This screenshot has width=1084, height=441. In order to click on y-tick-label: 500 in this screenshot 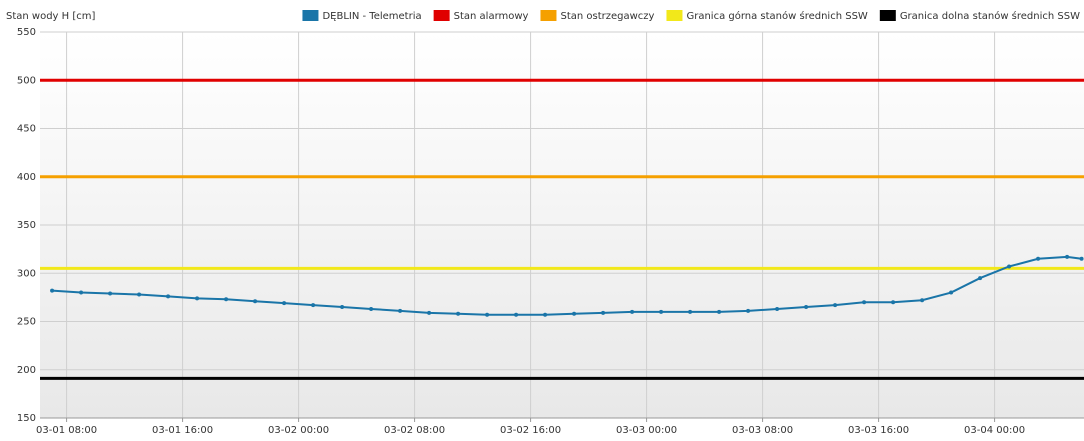, I will do `click(26, 80)`.